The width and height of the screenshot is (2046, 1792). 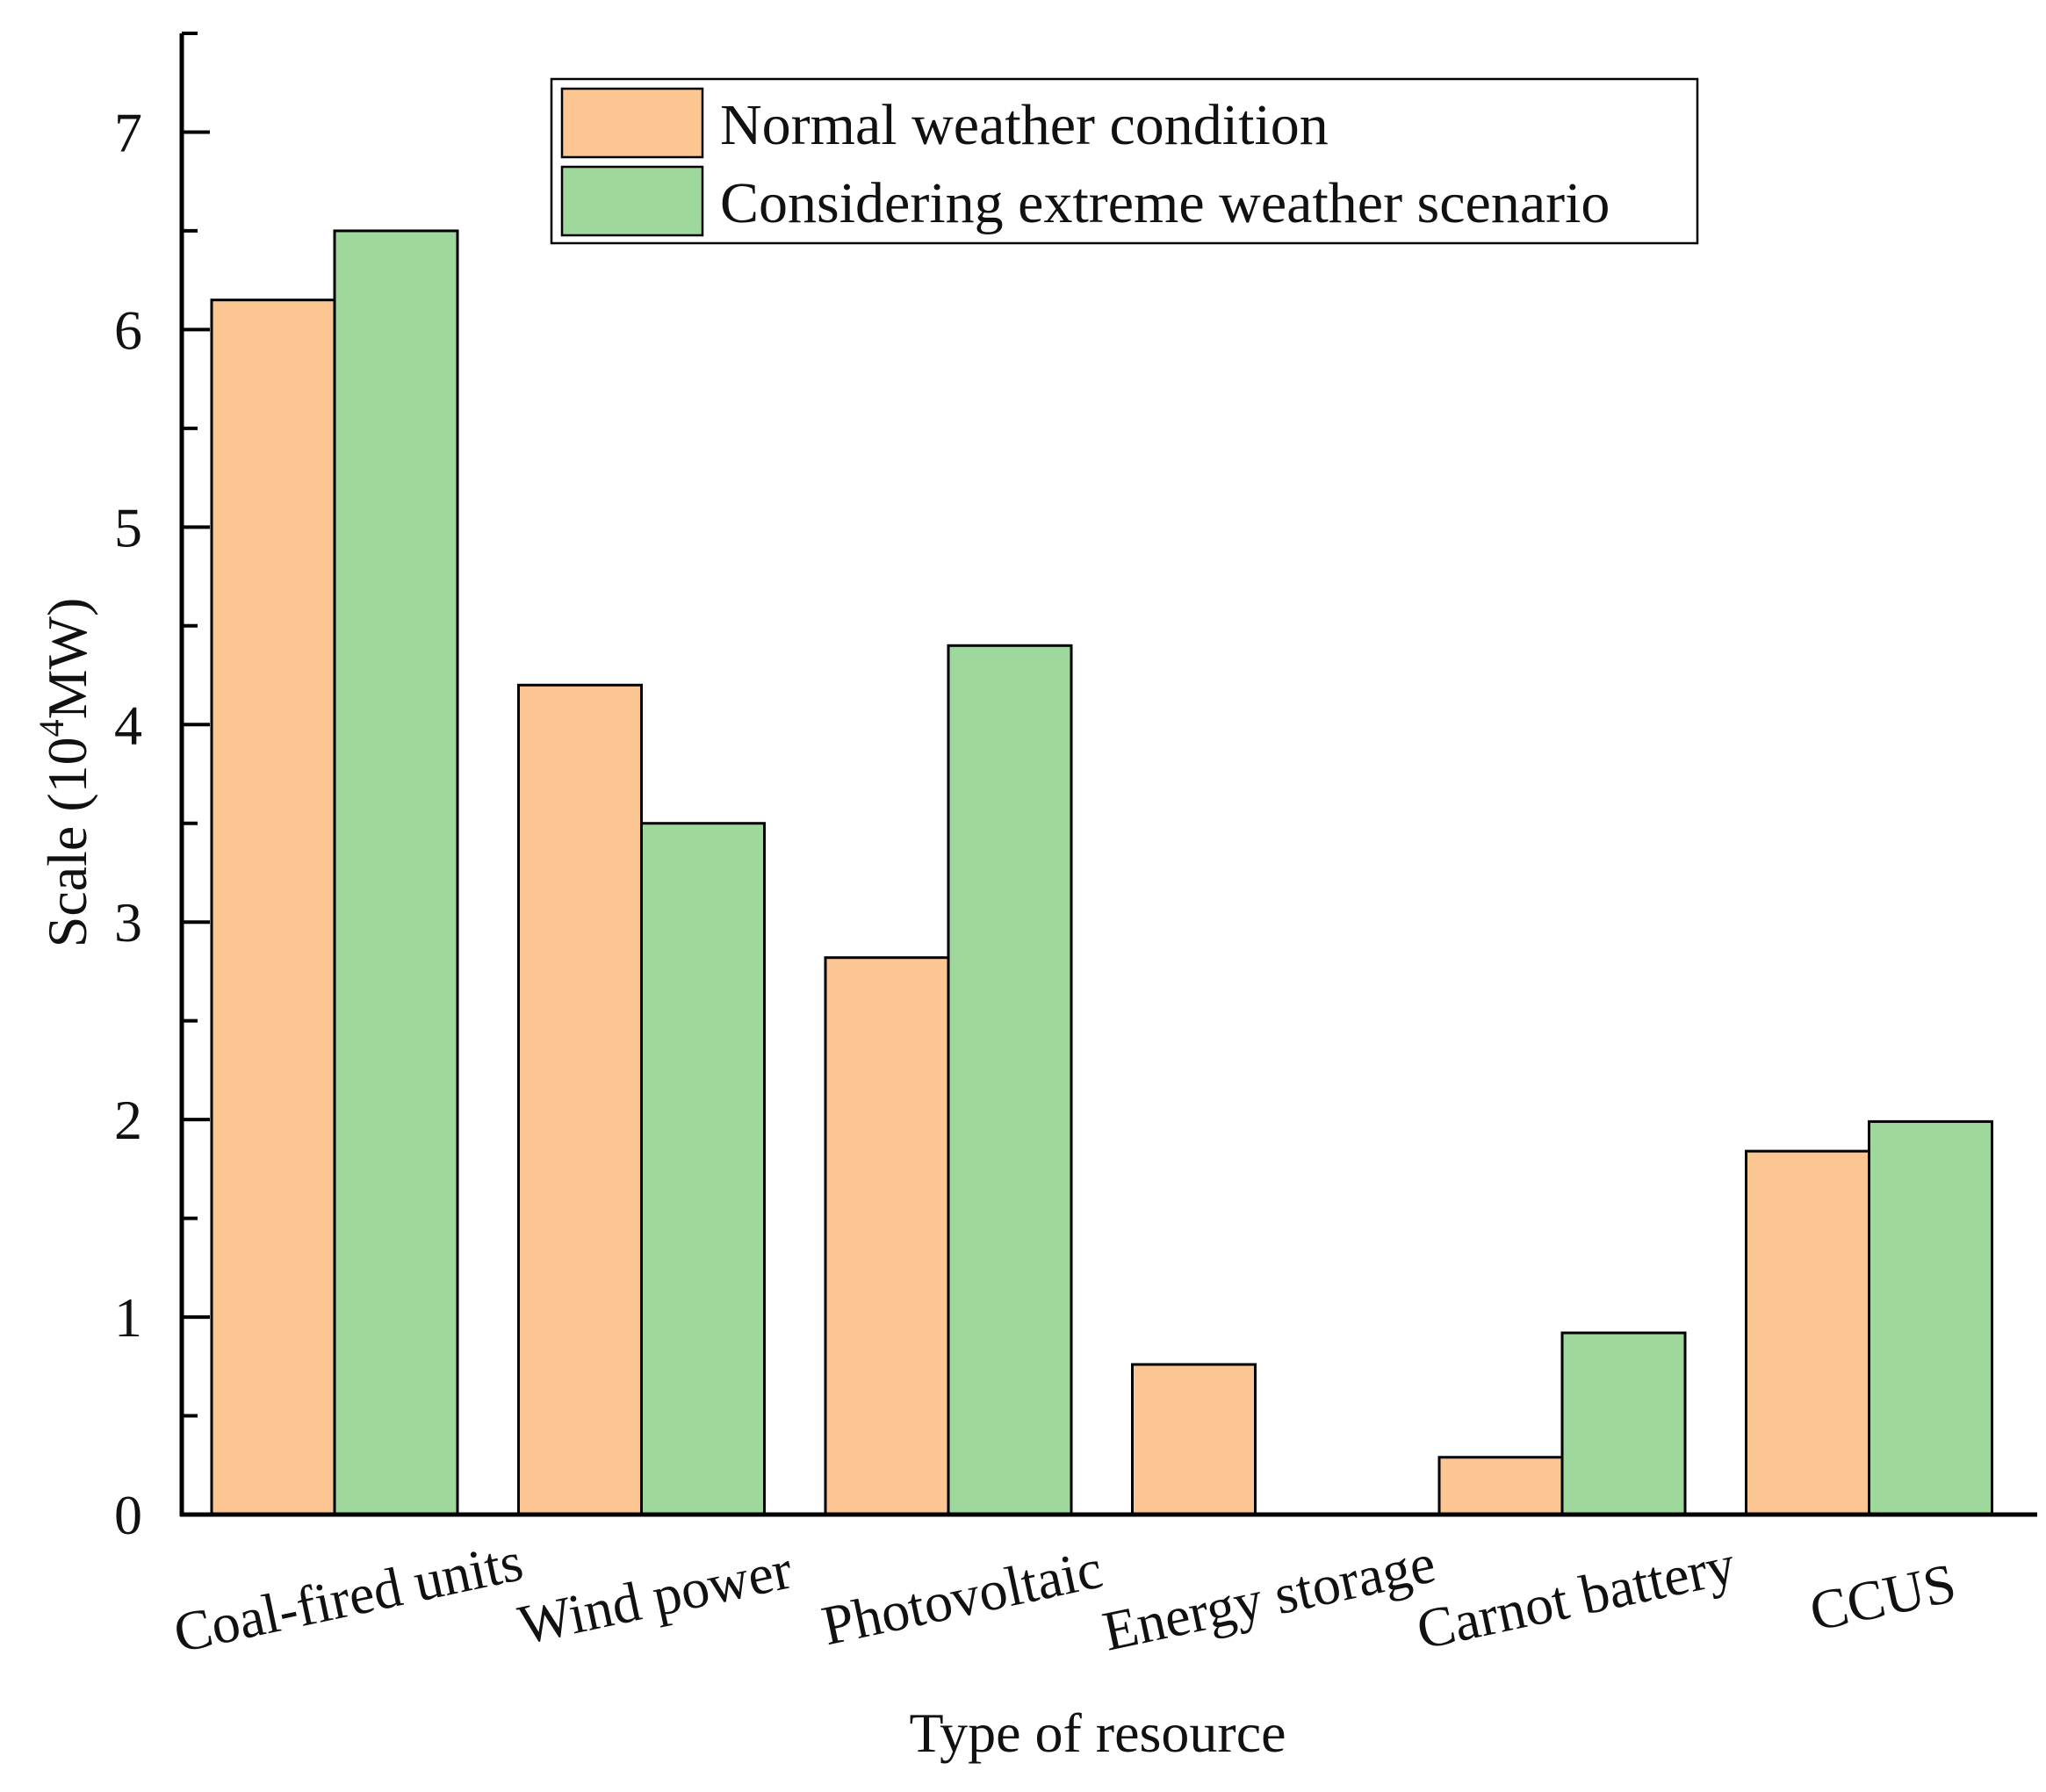 I want to click on bar-wind-power-extreme, so click(x=703, y=1169).